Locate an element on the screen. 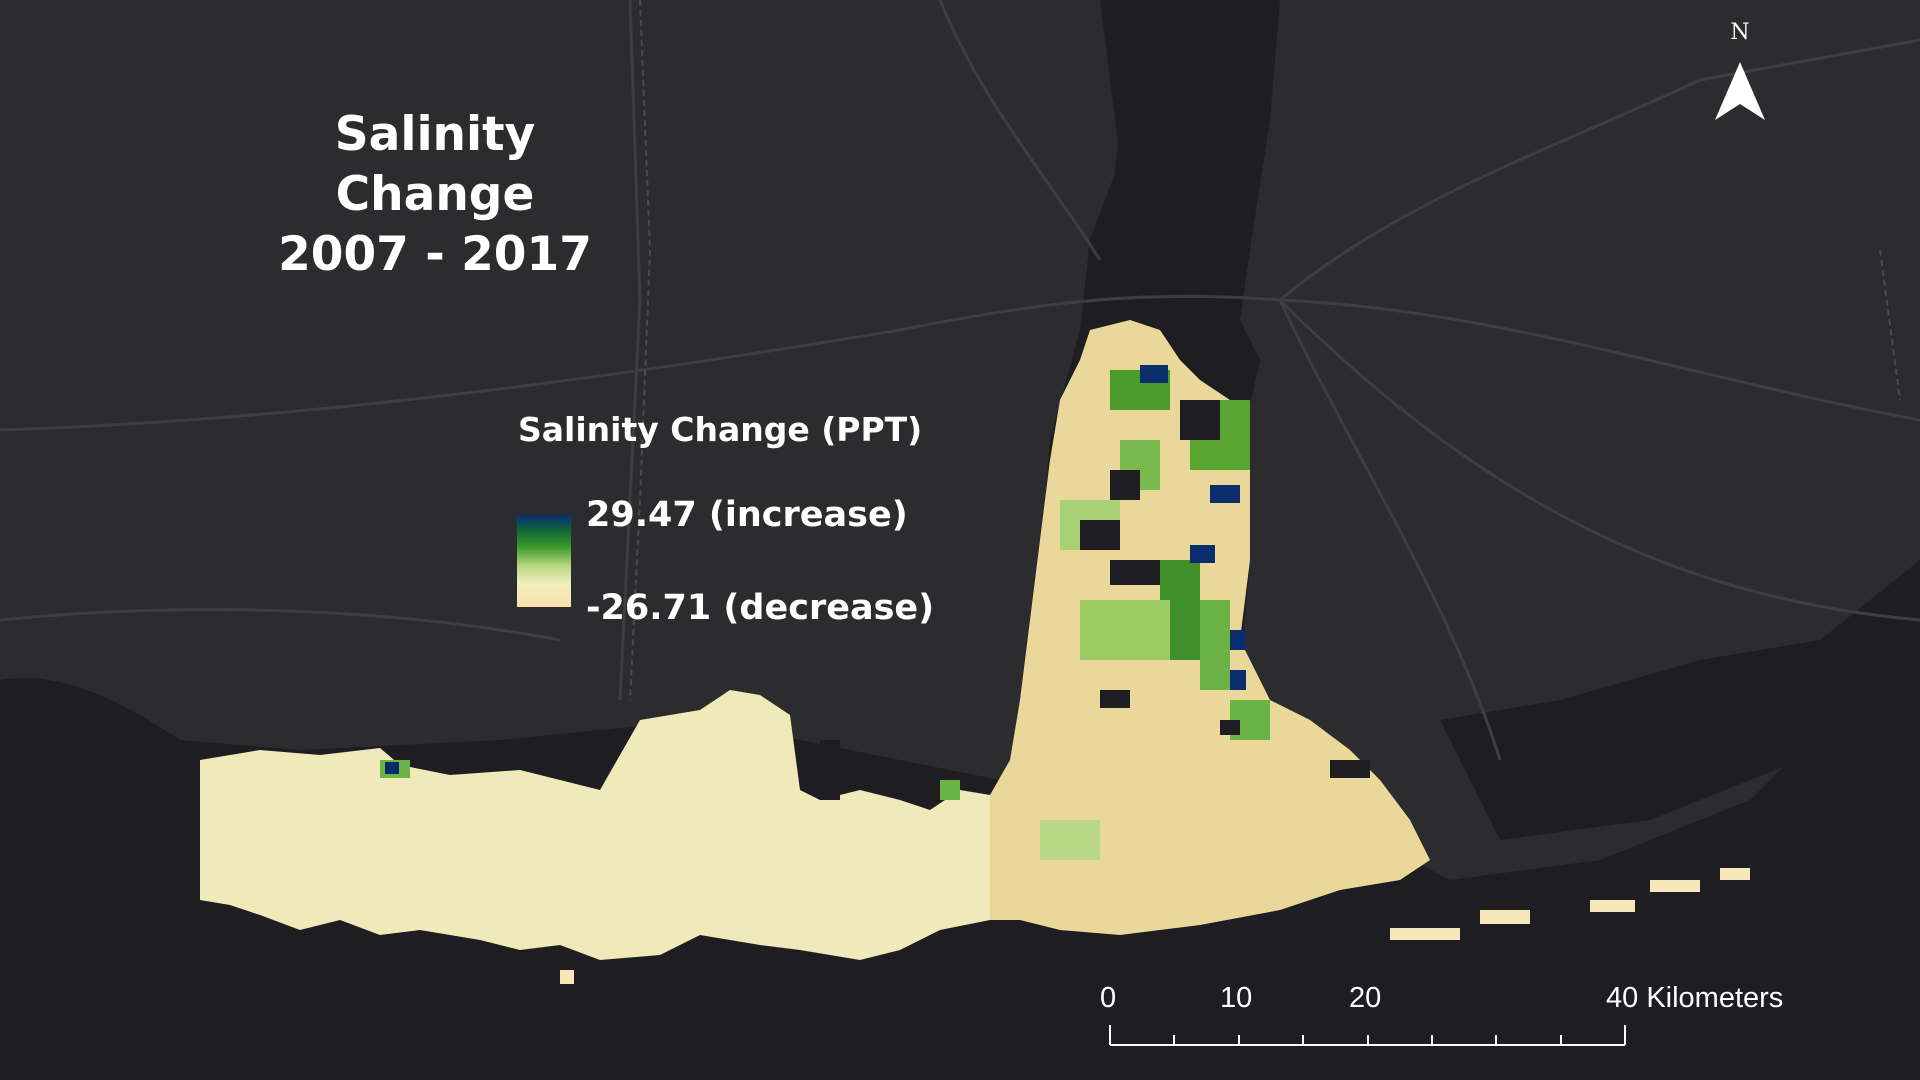 Image resolution: width=1920 pixels, height=1080 pixels. scale-bar is located at coordinates (1367, 1035).